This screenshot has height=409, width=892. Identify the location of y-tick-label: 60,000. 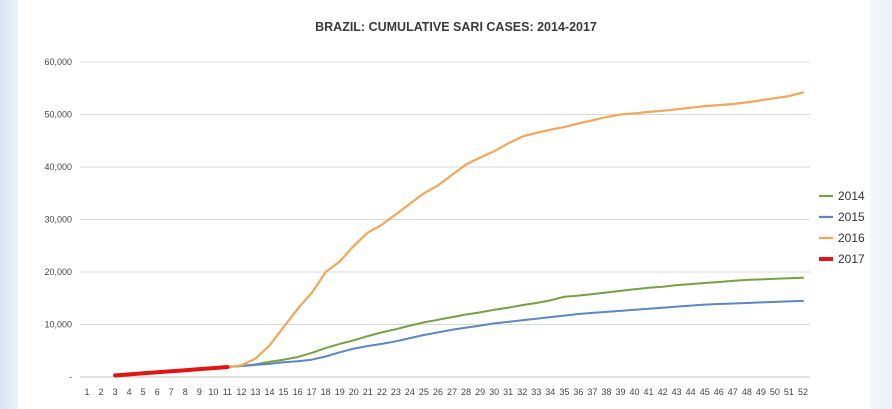
(58, 62).